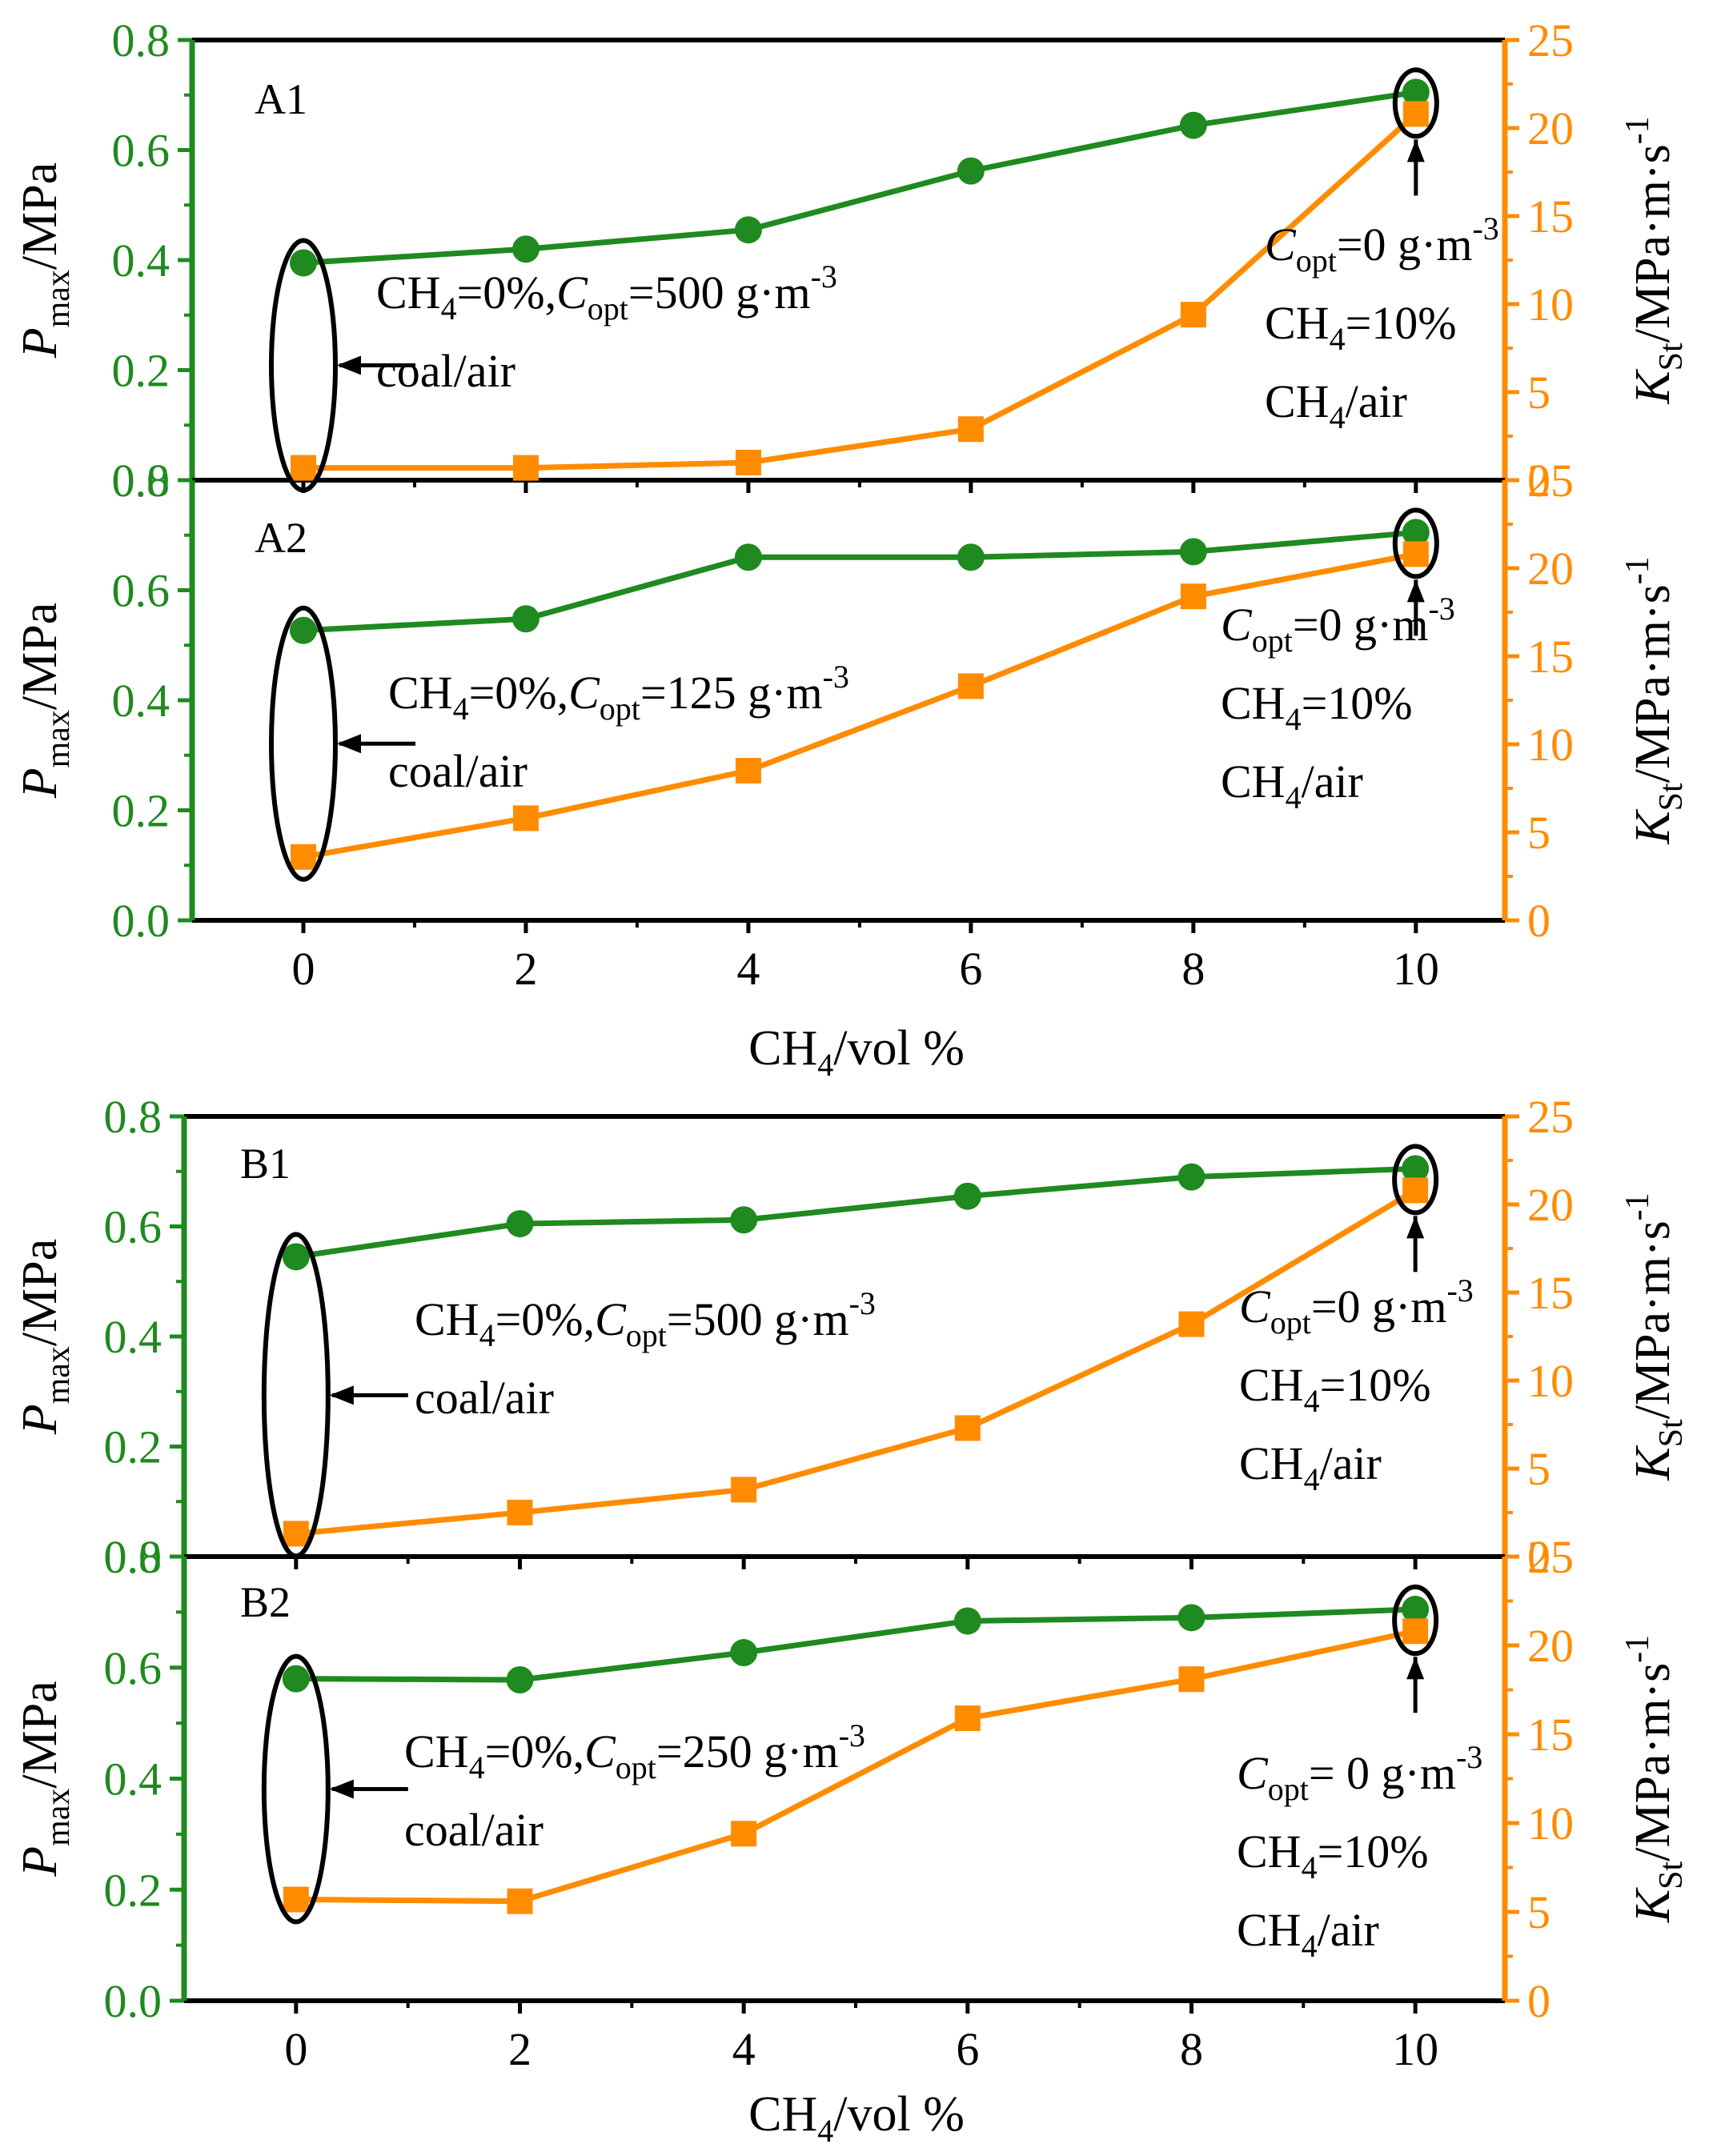 This screenshot has width=1713, height=2156. What do you see at coordinates (1310, 1467) in the screenshot?
I see `b1-annotation-right-2: CH4/air` at bounding box center [1310, 1467].